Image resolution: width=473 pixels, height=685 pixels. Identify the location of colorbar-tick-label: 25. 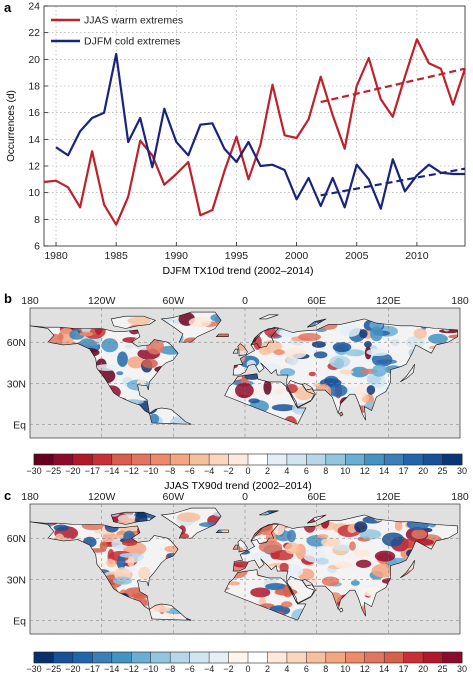
(443, 669).